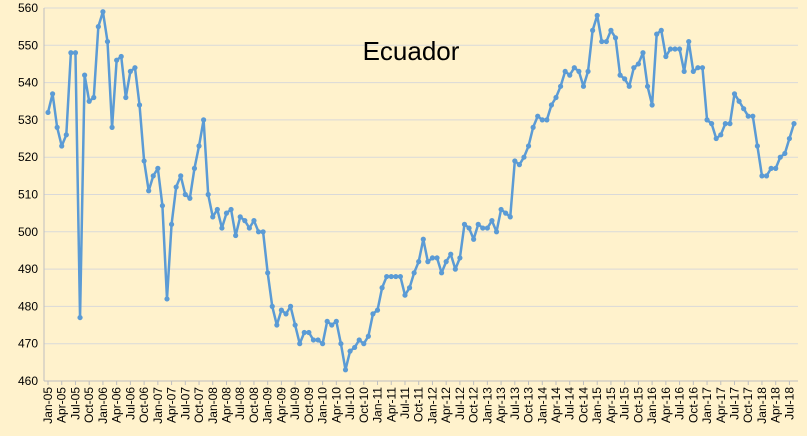 The image size is (807, 436). Describe the element at coordinates (28, 8) in the screenshot. I see `y-tick-label: 560` at that location.